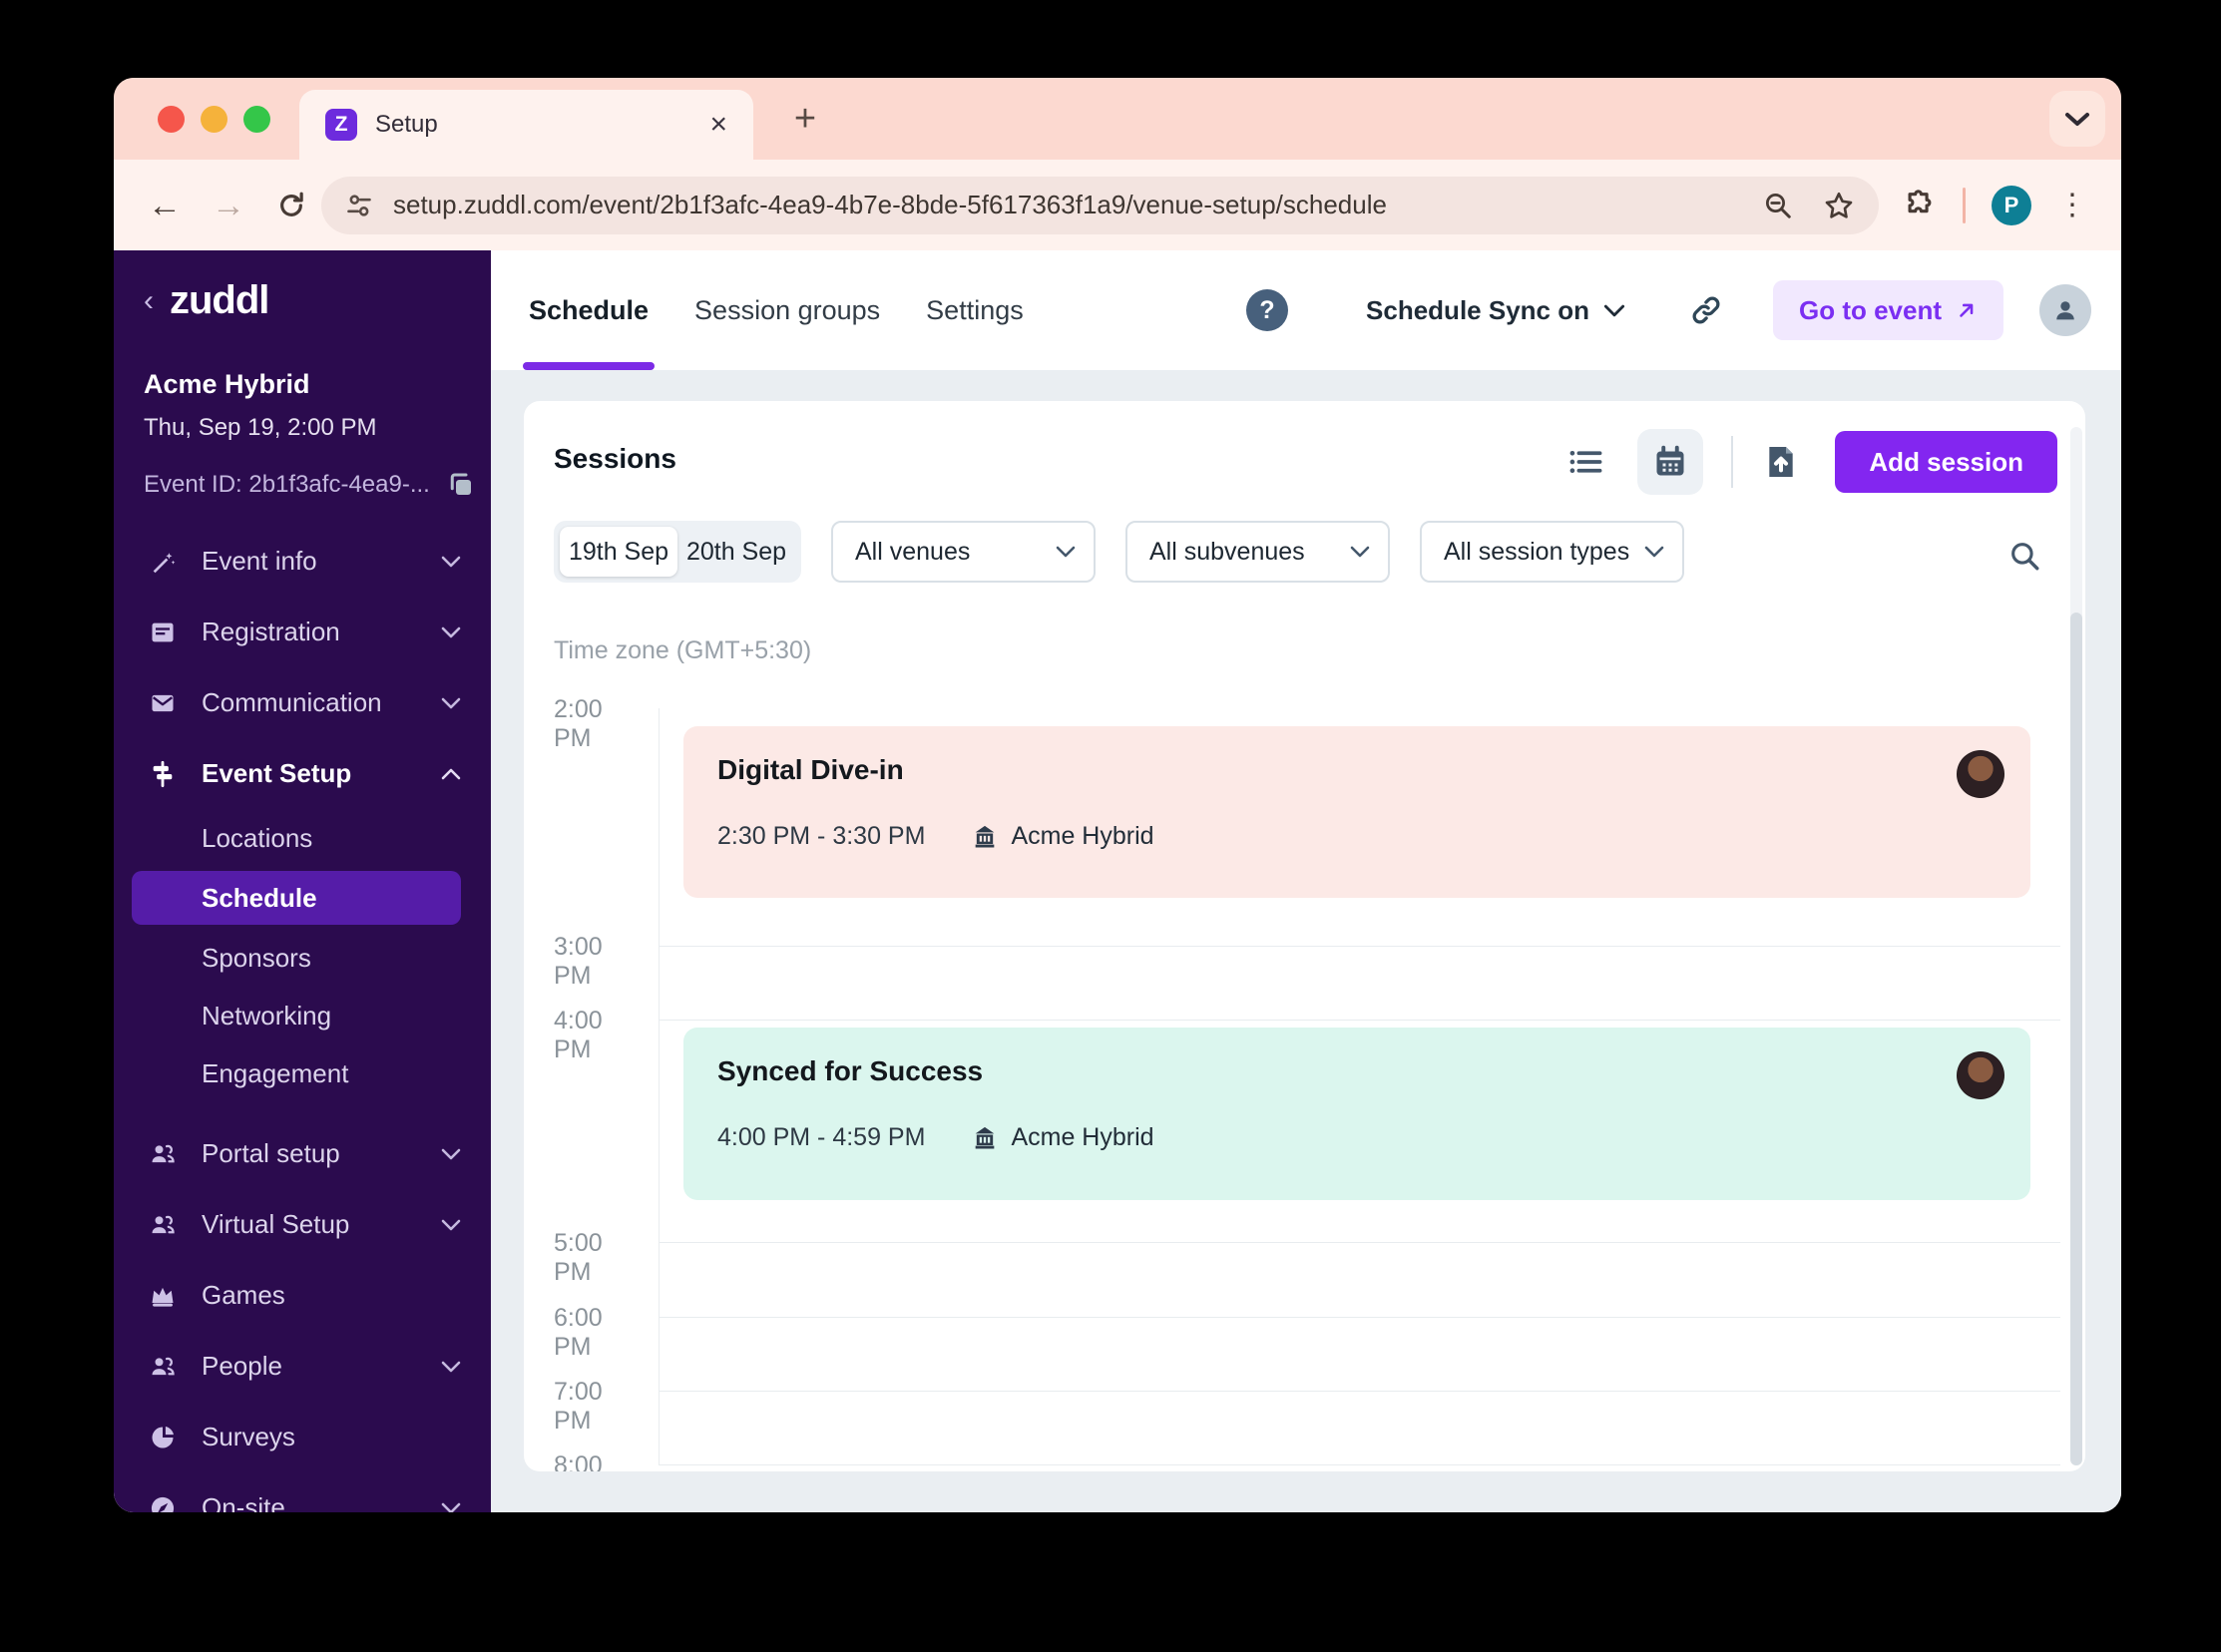  Describe the element at coordinates (163, 1296) in the screenshot. I see `crown-icon` at that location.